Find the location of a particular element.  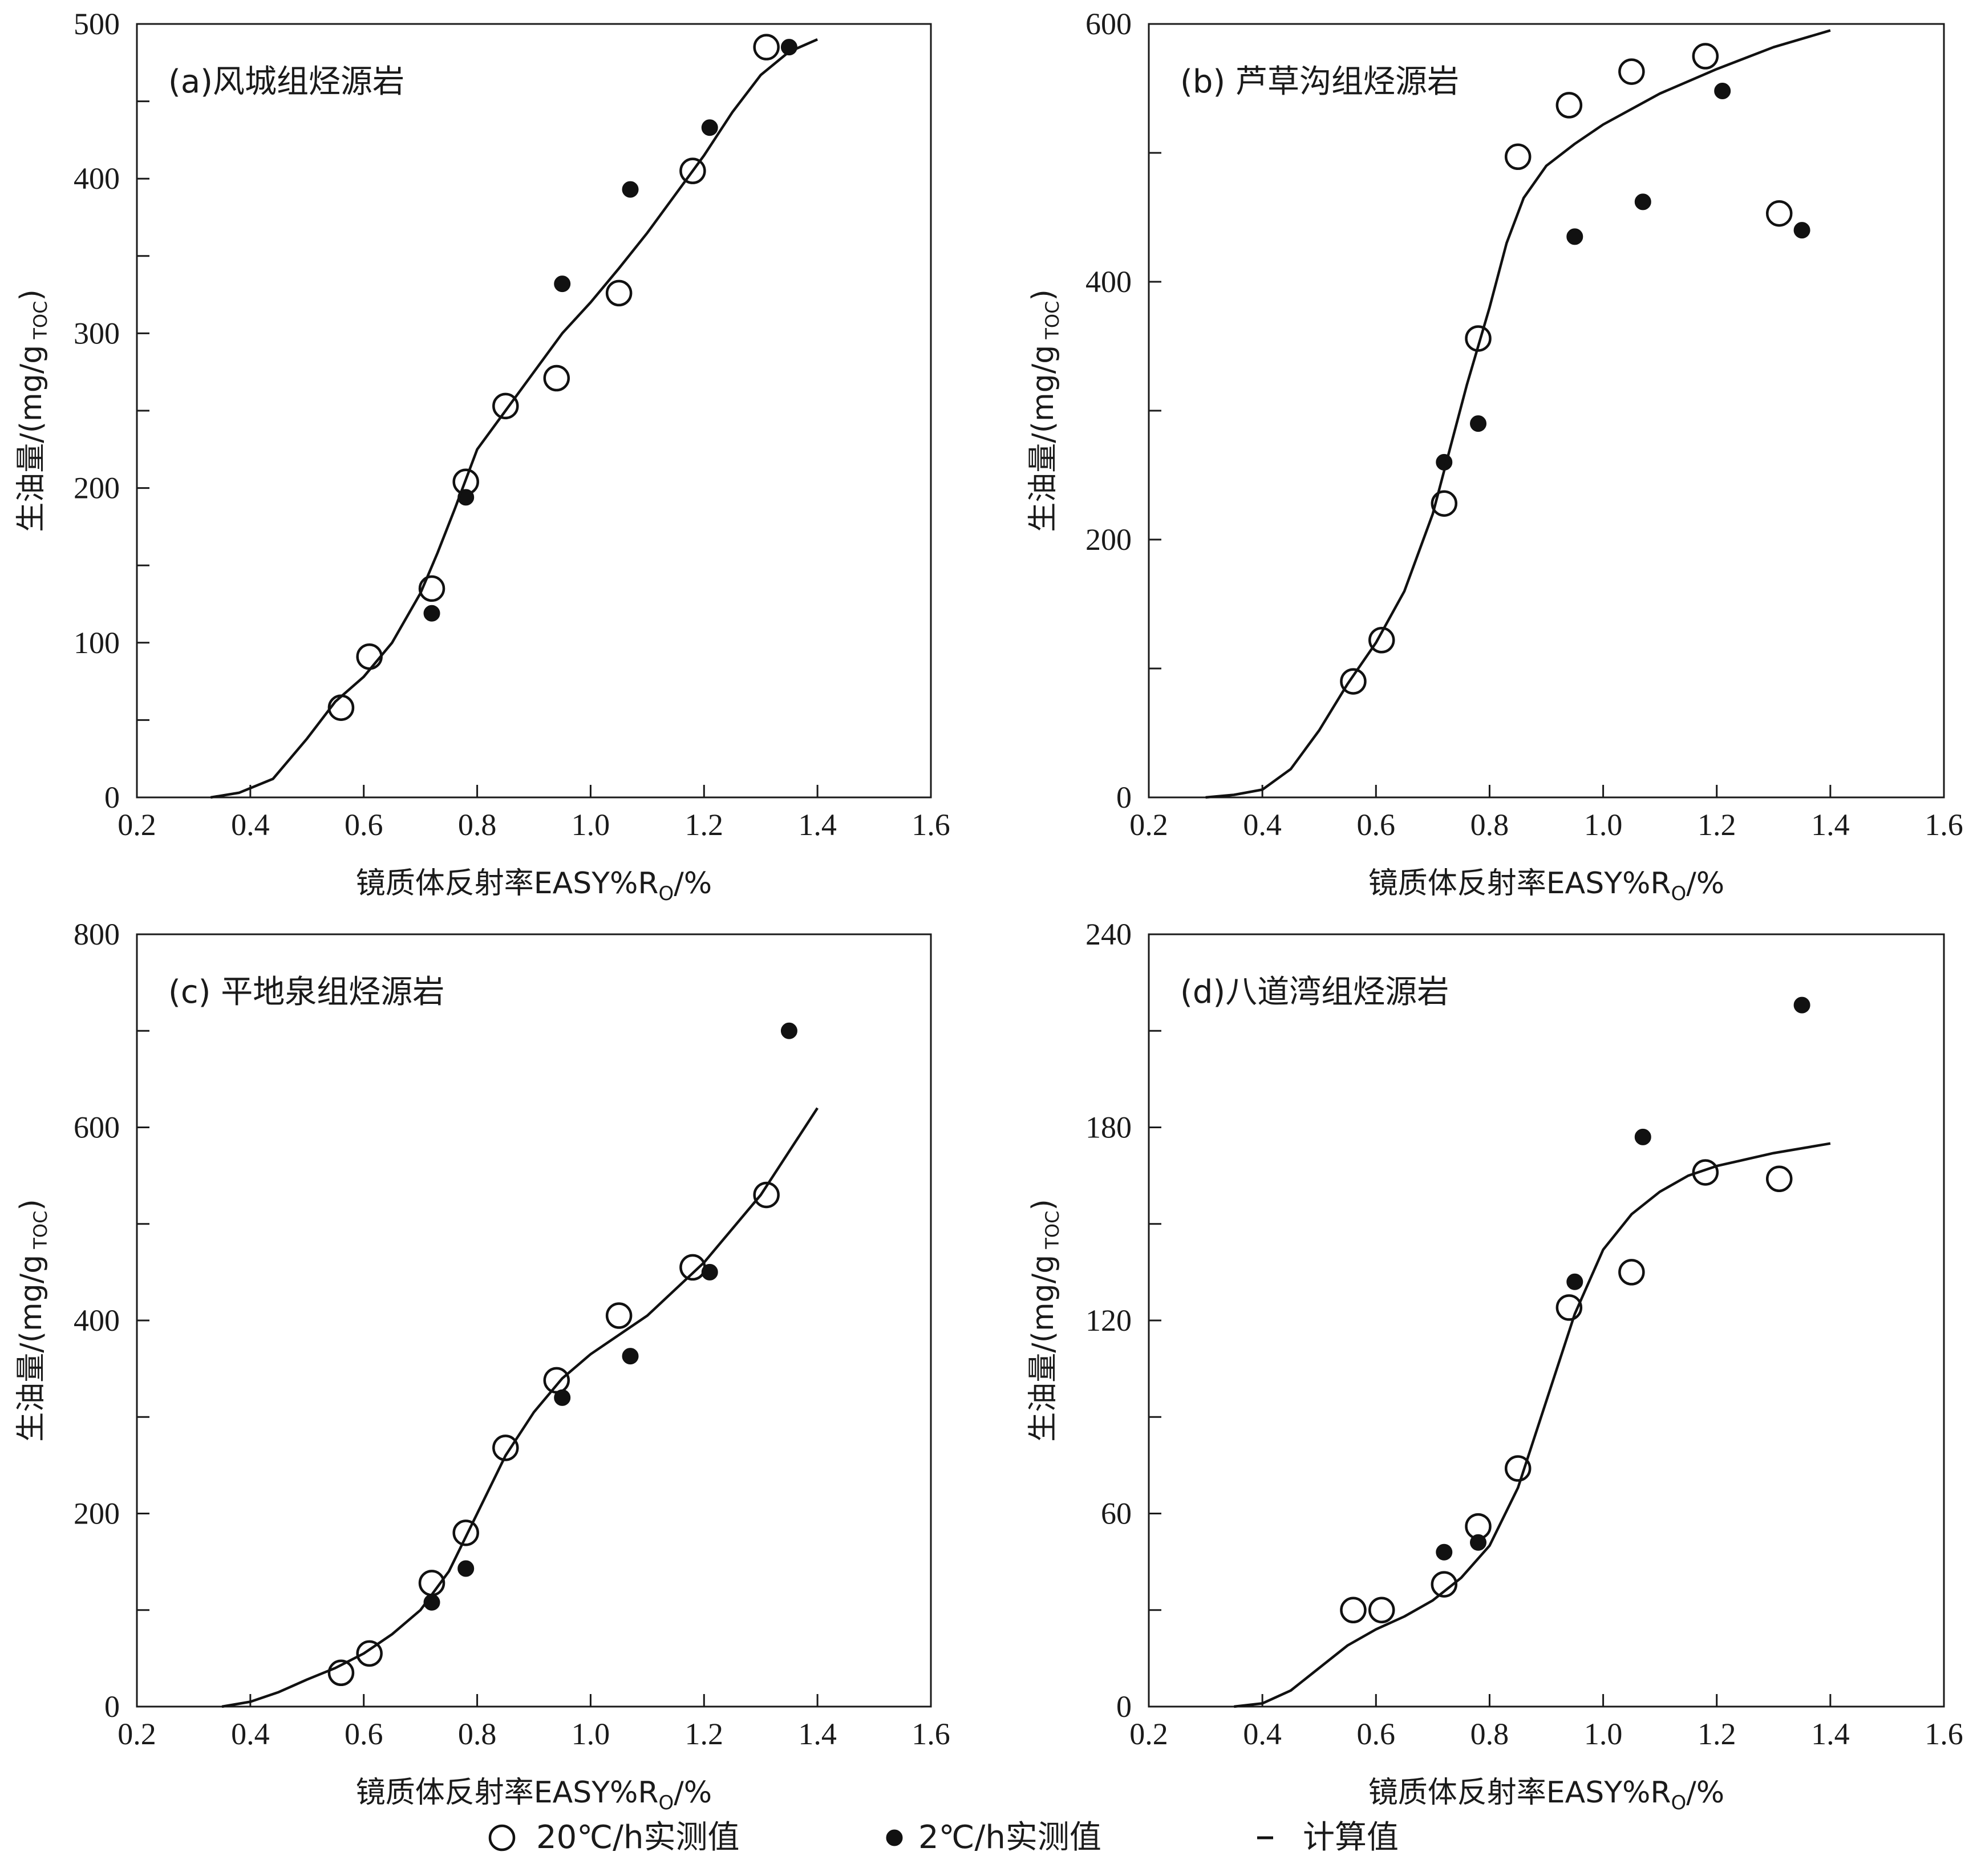

y-tick-label-c: 400 is located at coordinates (97, 1320).